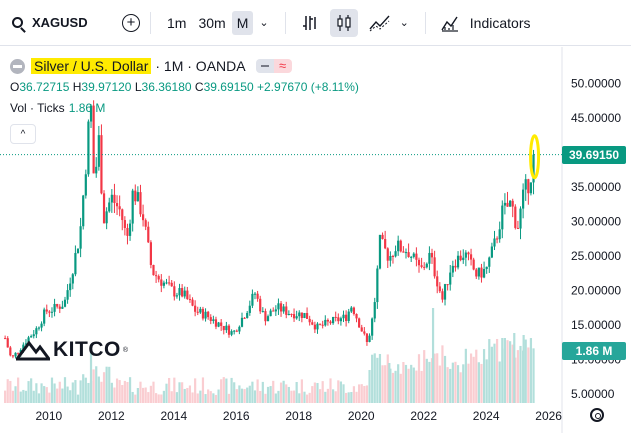  I want to click on timeframe-30m: 30m, so click(212, 22).